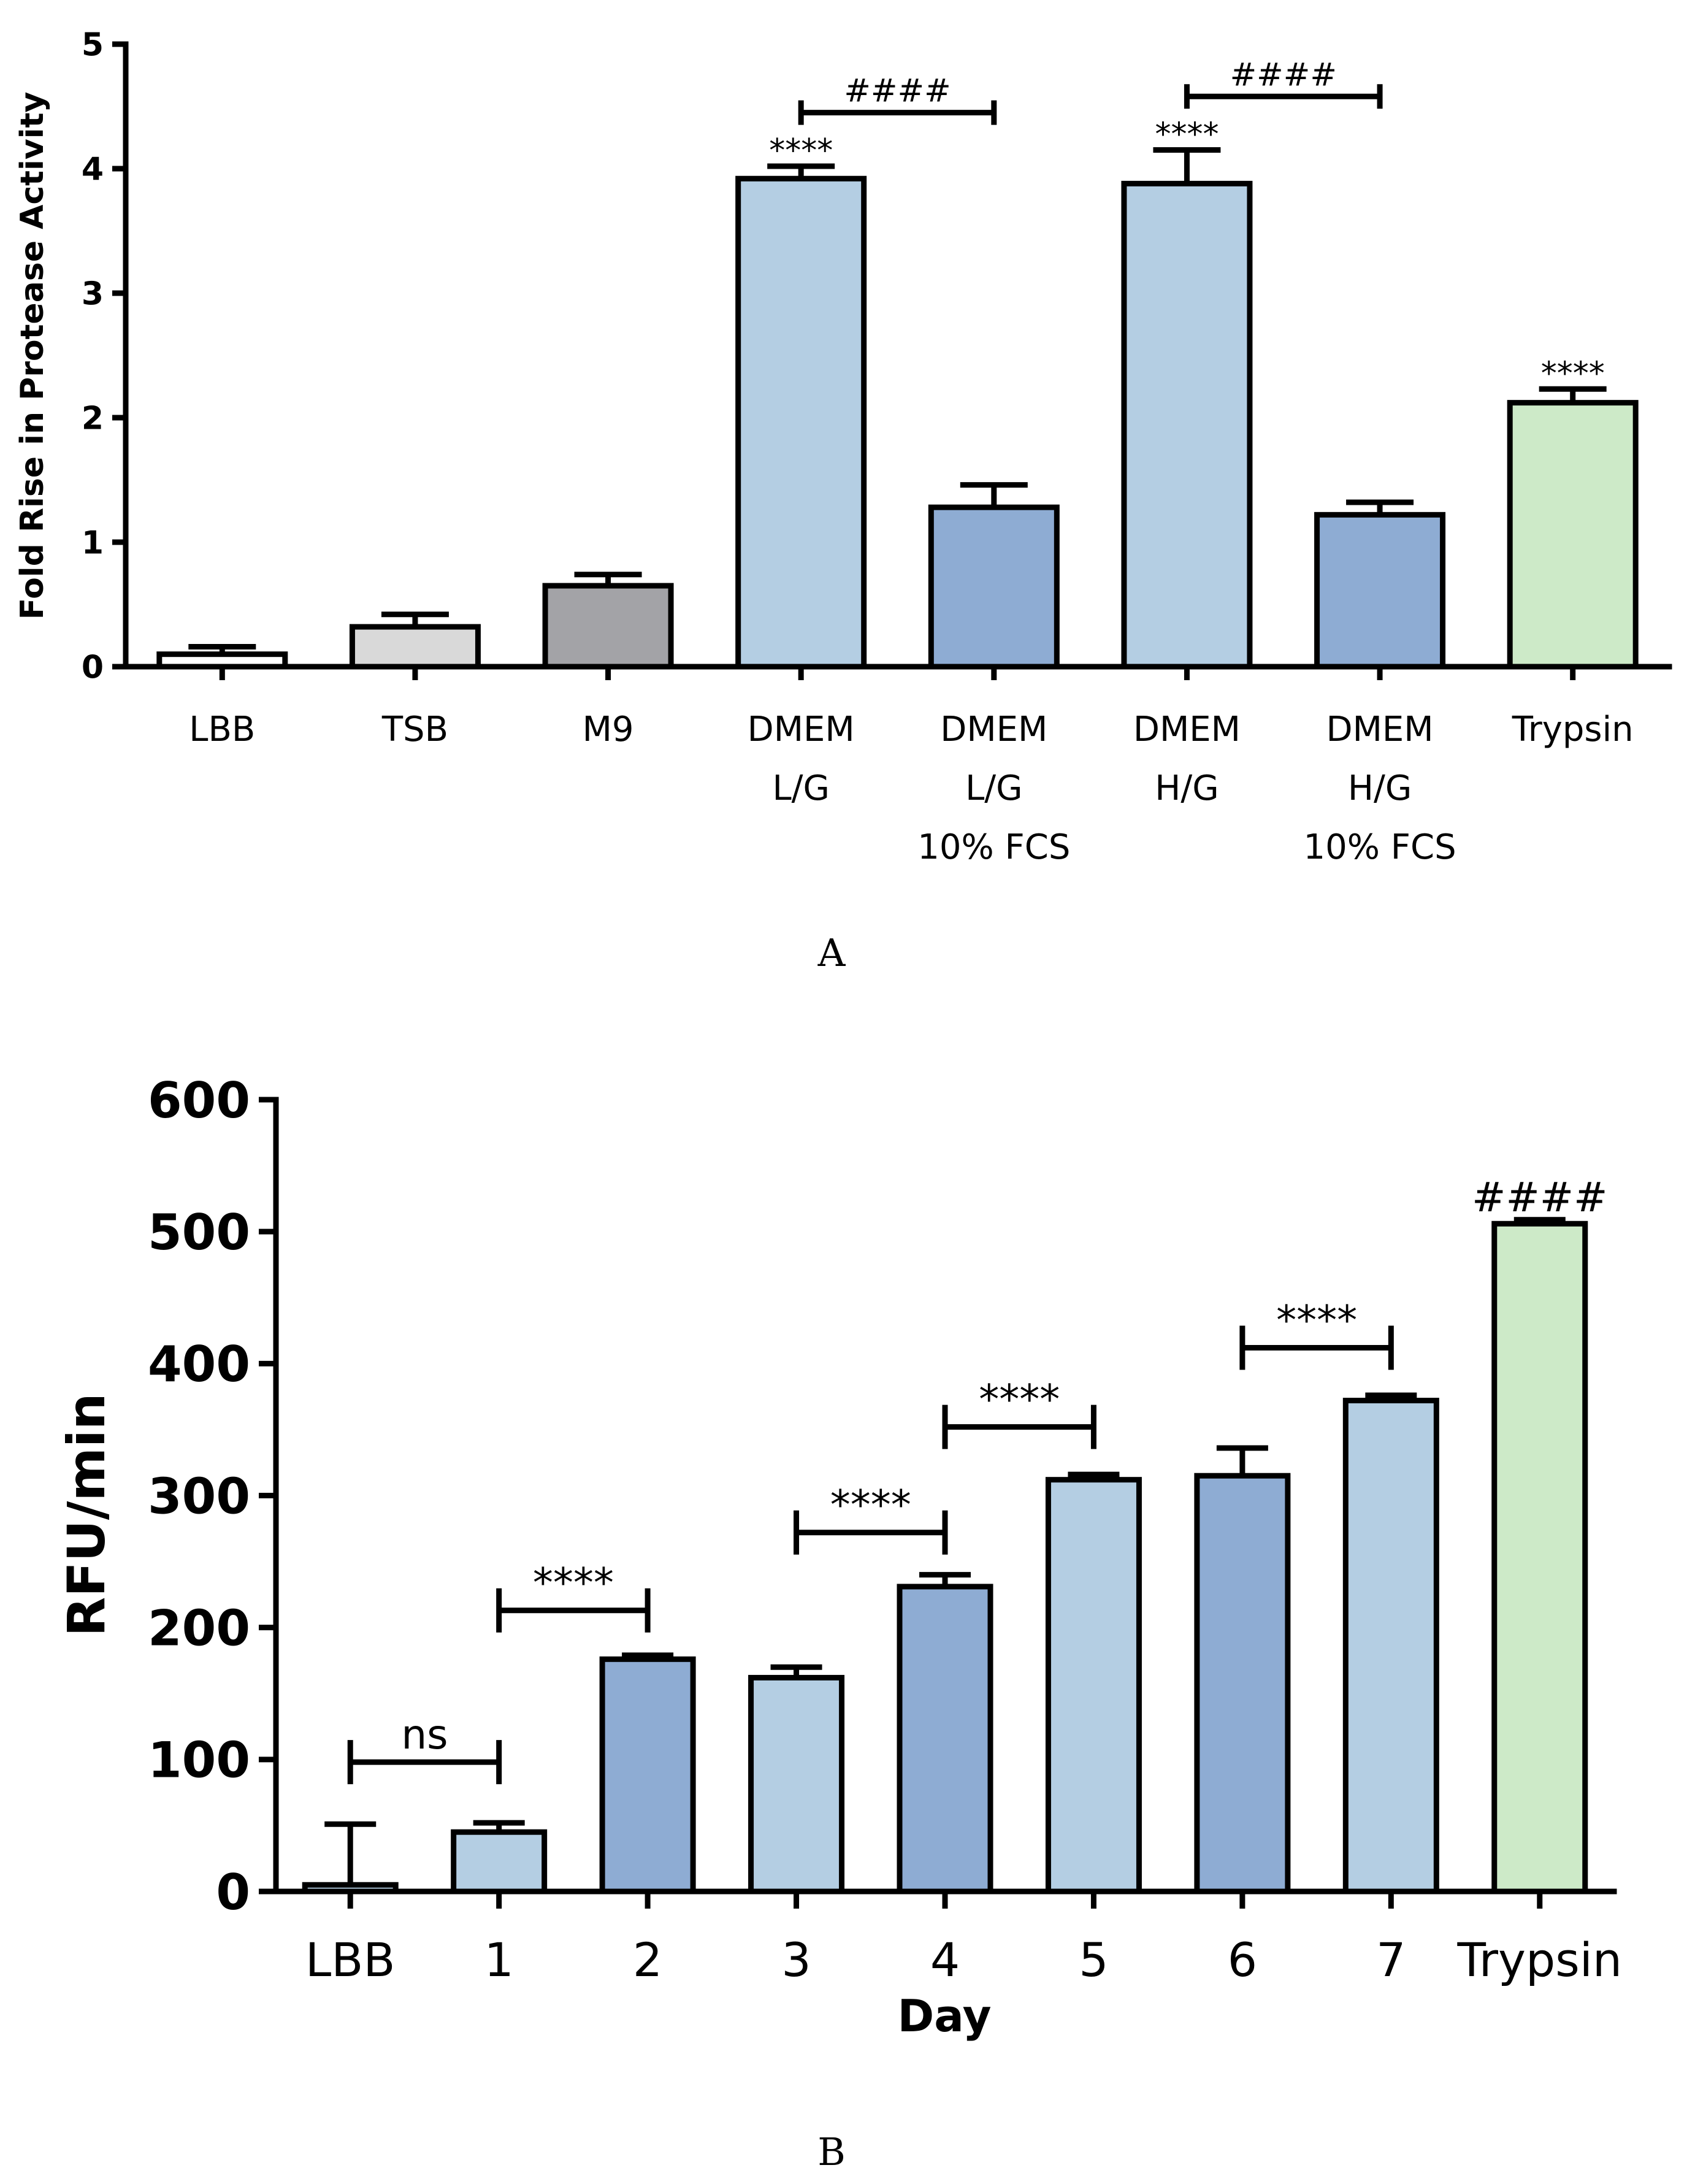 The width and height of the screenshot is (1695, 2184). What do you see at coordinates (199, 1364) in the screenshot?
I see `b-y-tick-label: 400` at bounding box center [199, 1364].